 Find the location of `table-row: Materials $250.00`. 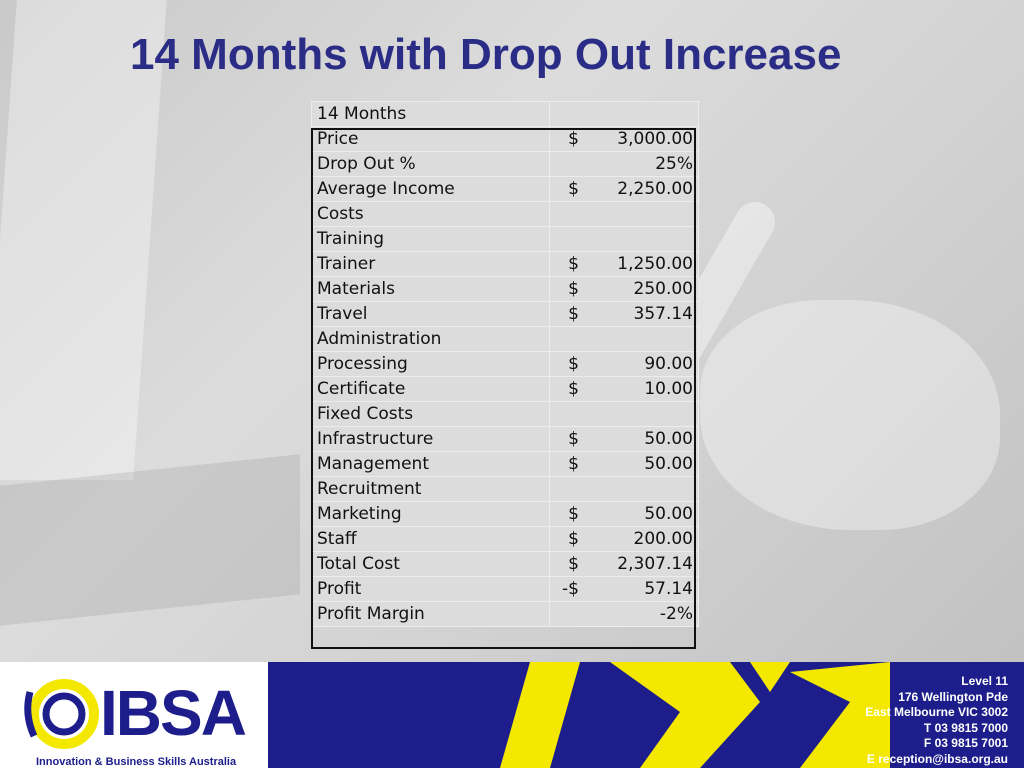

table-row: Materials $250.00 is located at coordinates (505, 289).